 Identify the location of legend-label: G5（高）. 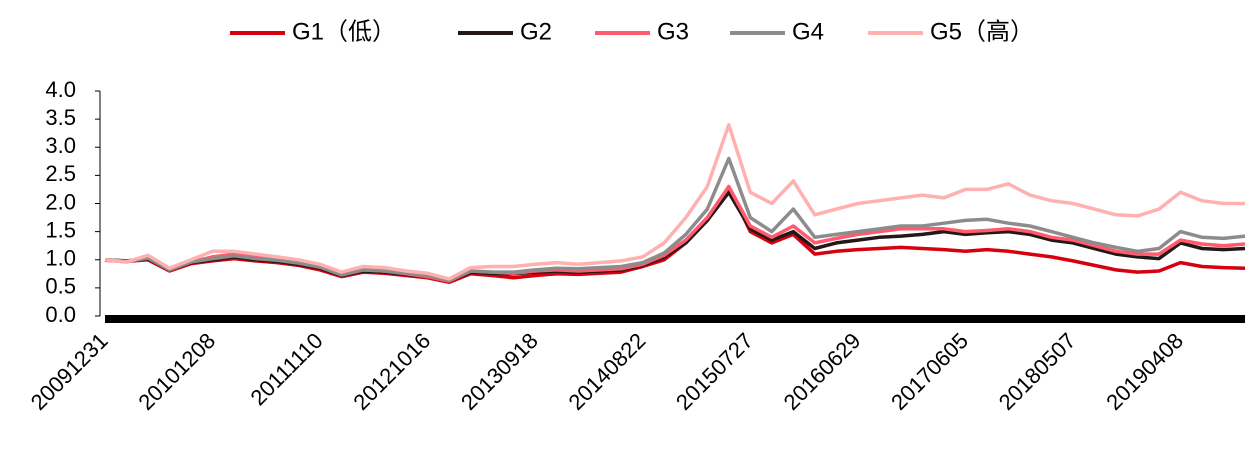
(982, 31).